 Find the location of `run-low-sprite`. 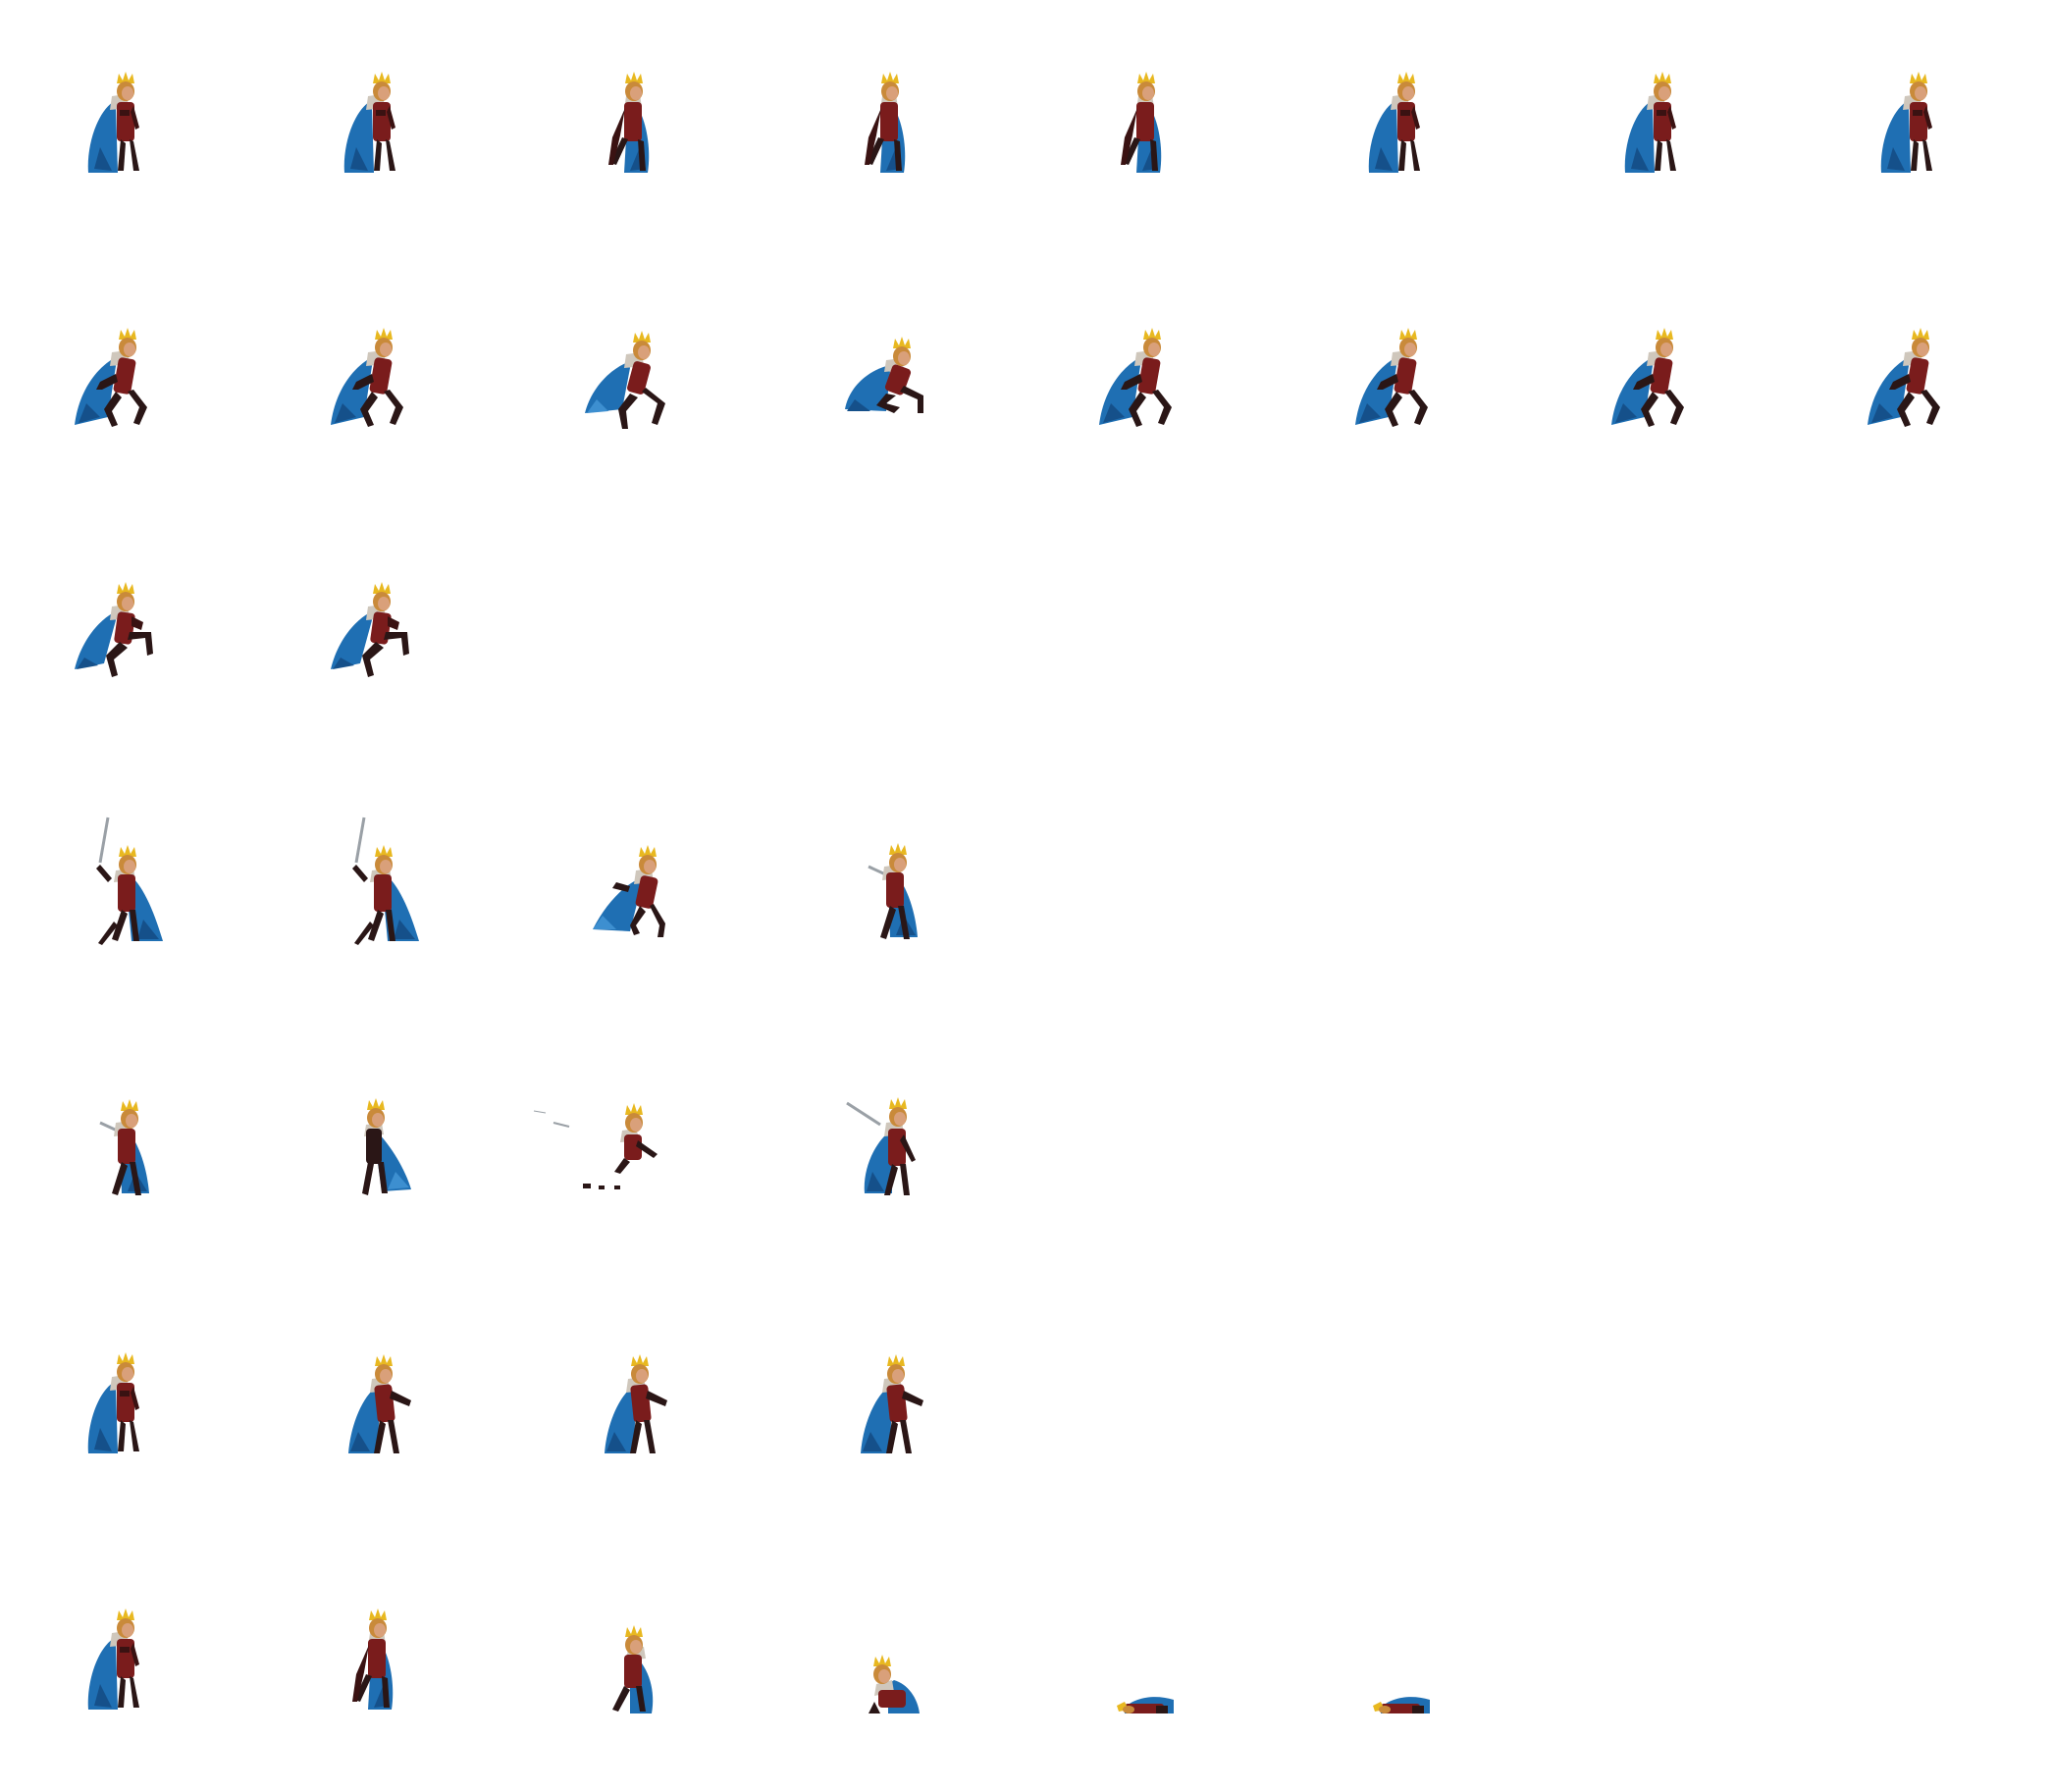

run-low-sprite is located at coordinates (625, 380).